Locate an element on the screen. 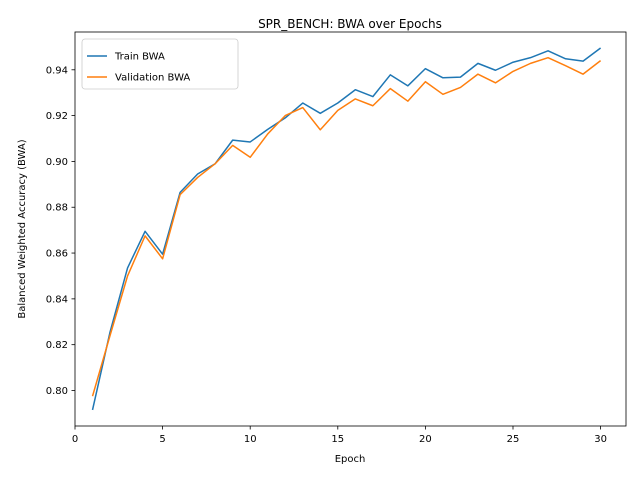 The image size is (640, 480). y-tick-label: 0.82 is located at coordinates (57, 345).